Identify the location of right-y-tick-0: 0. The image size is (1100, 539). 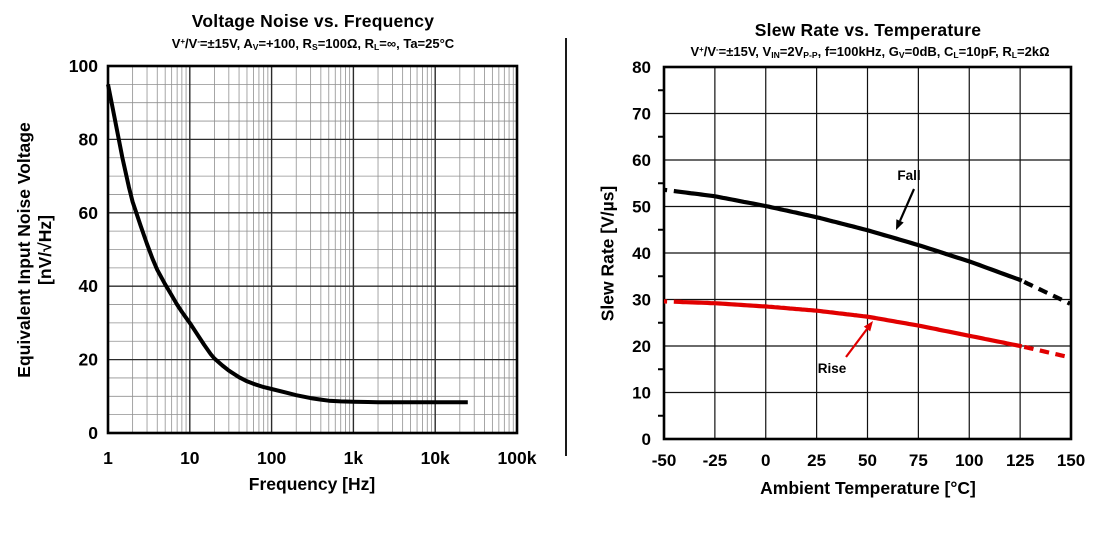
(646, 439).